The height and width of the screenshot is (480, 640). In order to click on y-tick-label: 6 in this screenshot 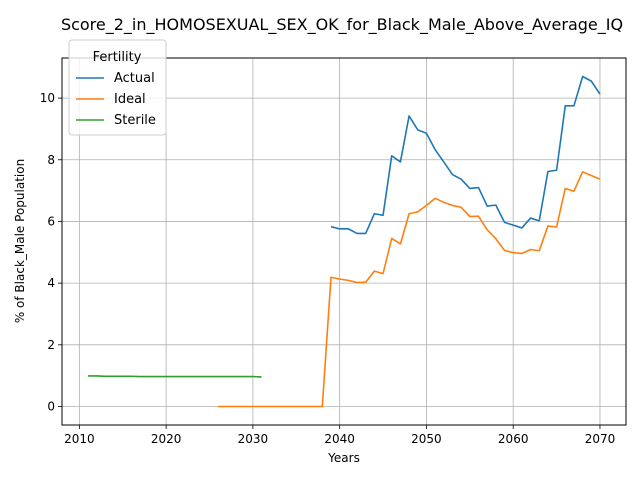, I will do `click(51, 221)`.